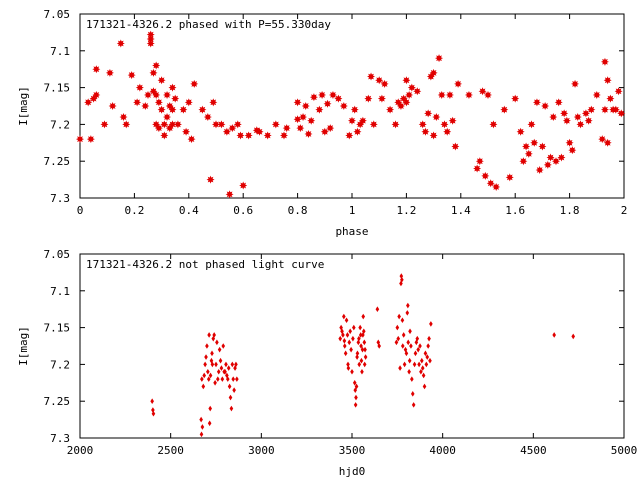 The width and height of the screenshot is (640, 480). What do you see at coordinates (515, 210) in the screenshot?
I see `phased-x-tick-label: 1.6` at bounding box center [515, 210].